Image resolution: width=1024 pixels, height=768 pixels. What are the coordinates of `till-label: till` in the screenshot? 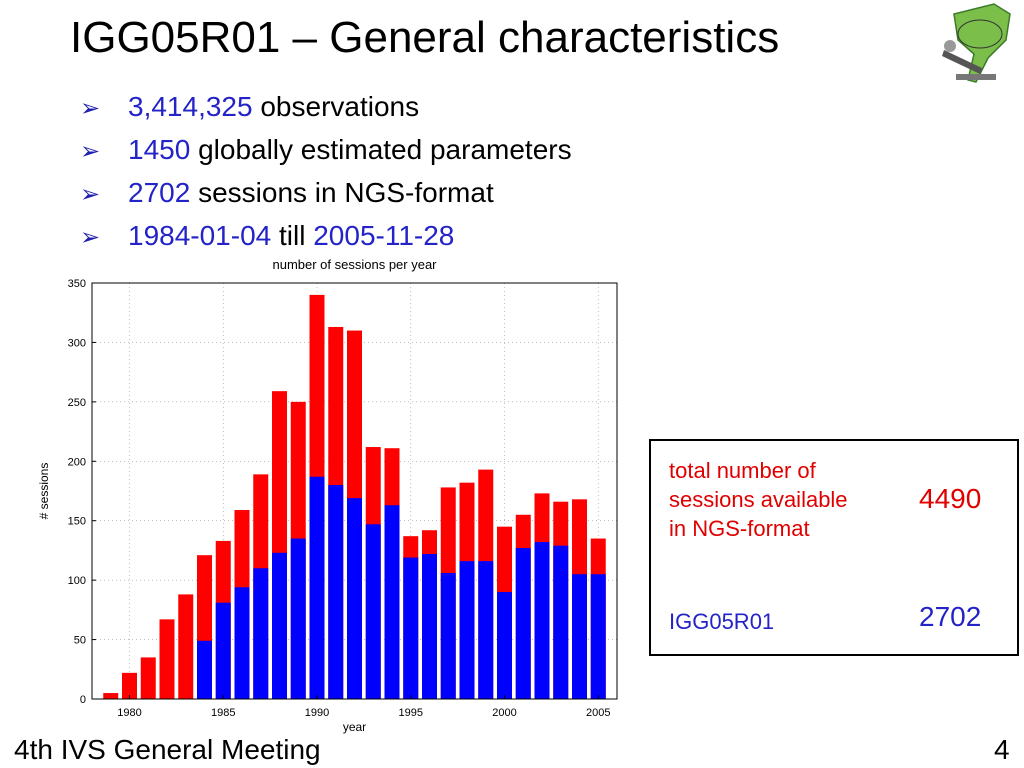 It's located at (292, 235).